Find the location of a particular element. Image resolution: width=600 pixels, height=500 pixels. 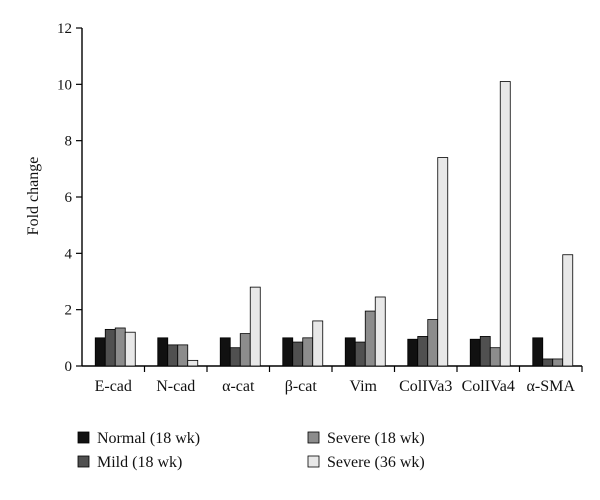

bar-Vim-Severe (36 wk) is located at coordinates (380, 331).